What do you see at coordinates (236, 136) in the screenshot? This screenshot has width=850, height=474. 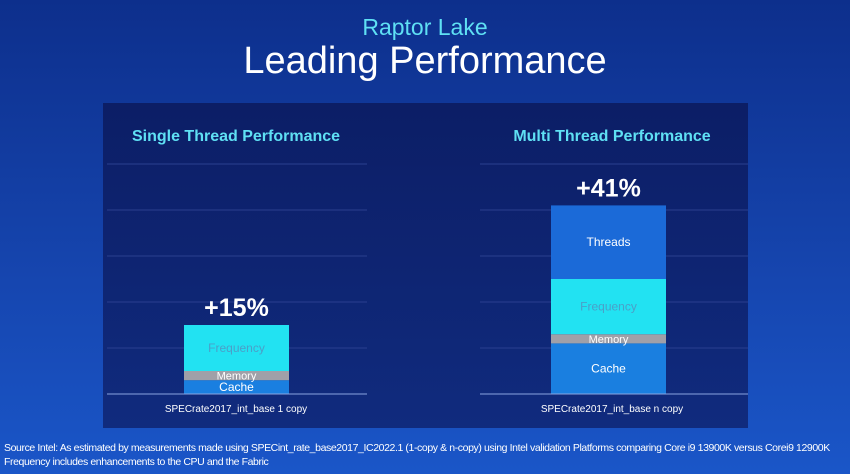 I see `chart-title: Single Thread Performance` at bounding box center [236, 136].